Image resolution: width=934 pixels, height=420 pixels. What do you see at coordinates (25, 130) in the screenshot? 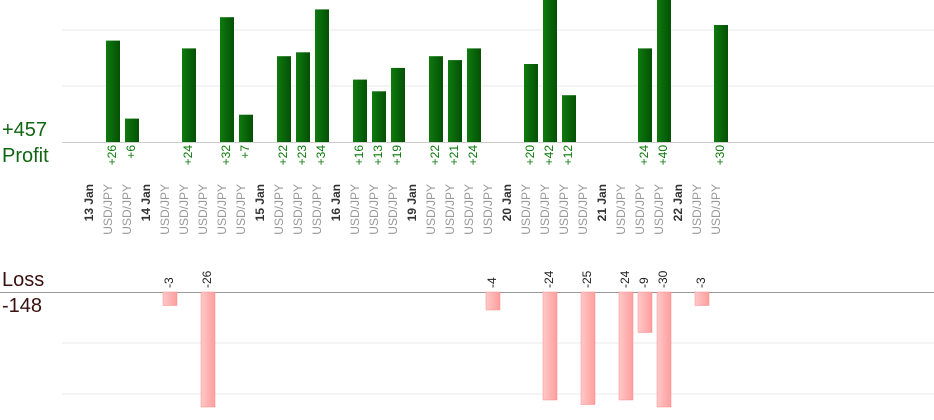
I see `profit-total: +457` at bounding box center [25, 130].